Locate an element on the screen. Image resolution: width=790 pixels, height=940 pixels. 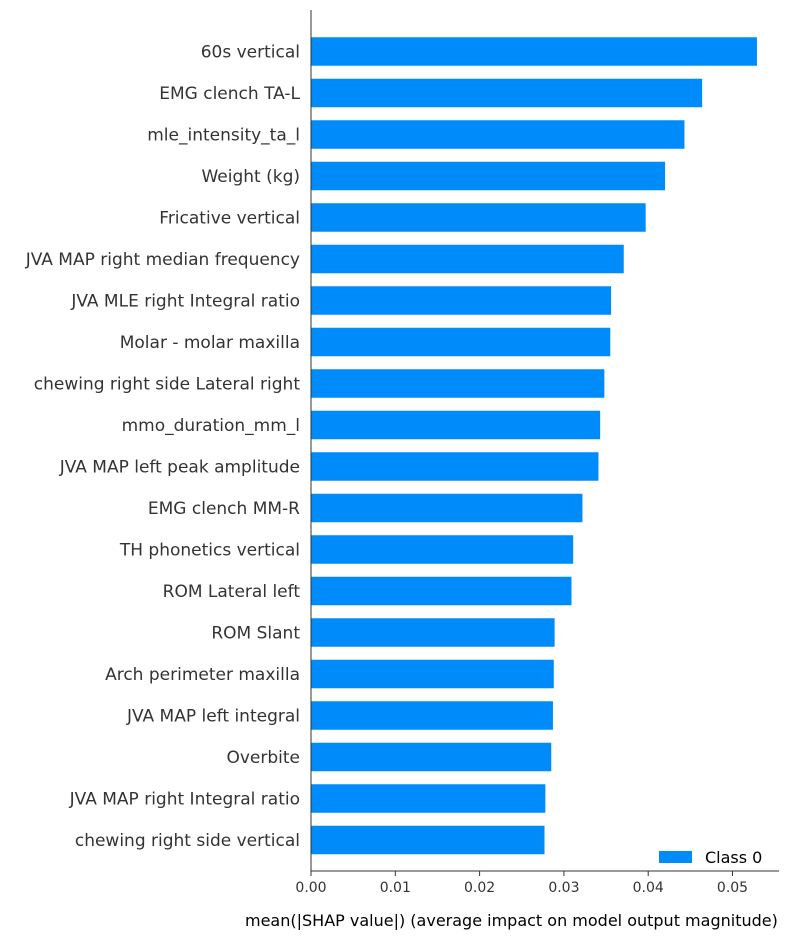
category-label-16: Arch perimeter maxilla is located at coordinates (202, 675).